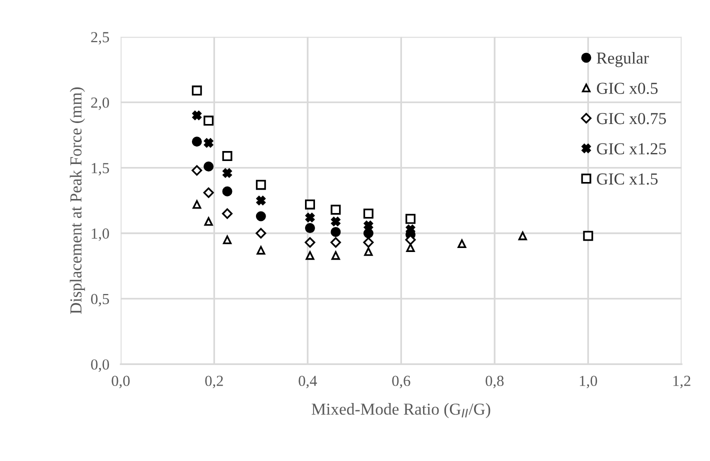  What do you see at coordinates (622, 60) in the screenshot?
I see `legend-label: Regular` at bounding box center [622, 60].